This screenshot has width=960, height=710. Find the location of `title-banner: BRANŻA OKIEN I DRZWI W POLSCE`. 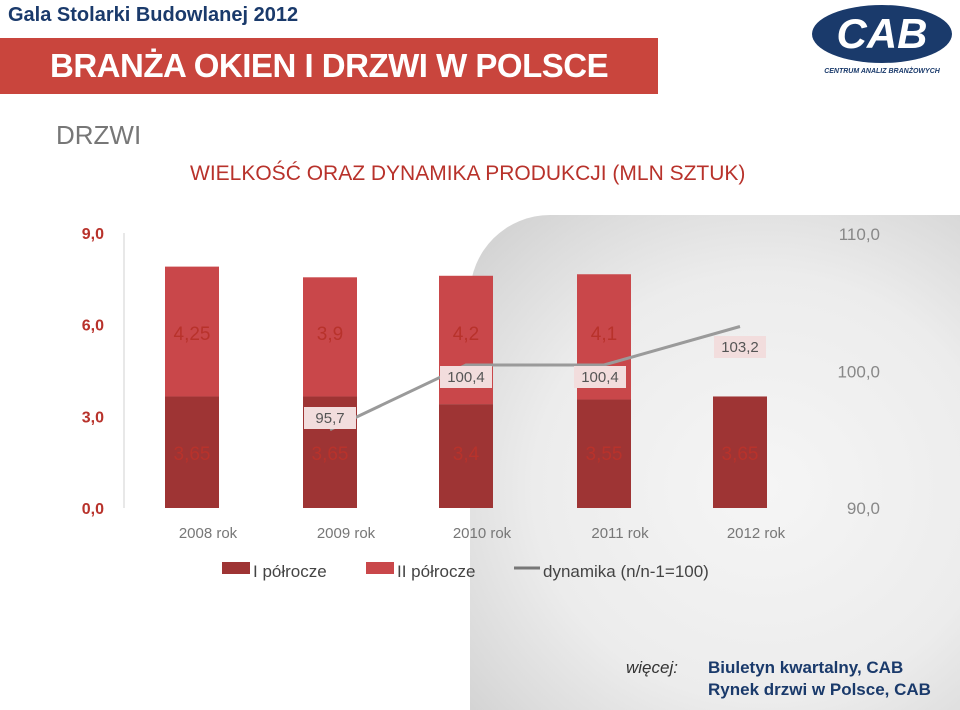

title-banner: BRANŻA OKIEN I DRZWI W POLSCE is located at coordinates (329, 66).